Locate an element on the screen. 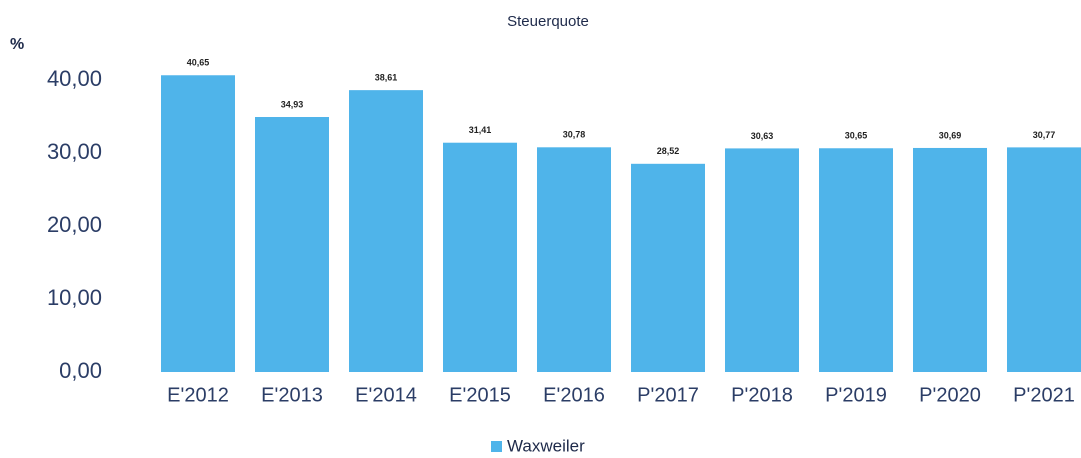 The image size is (1081, 458). x-tick-label: P'2020 is located at coordinates (950, 395).